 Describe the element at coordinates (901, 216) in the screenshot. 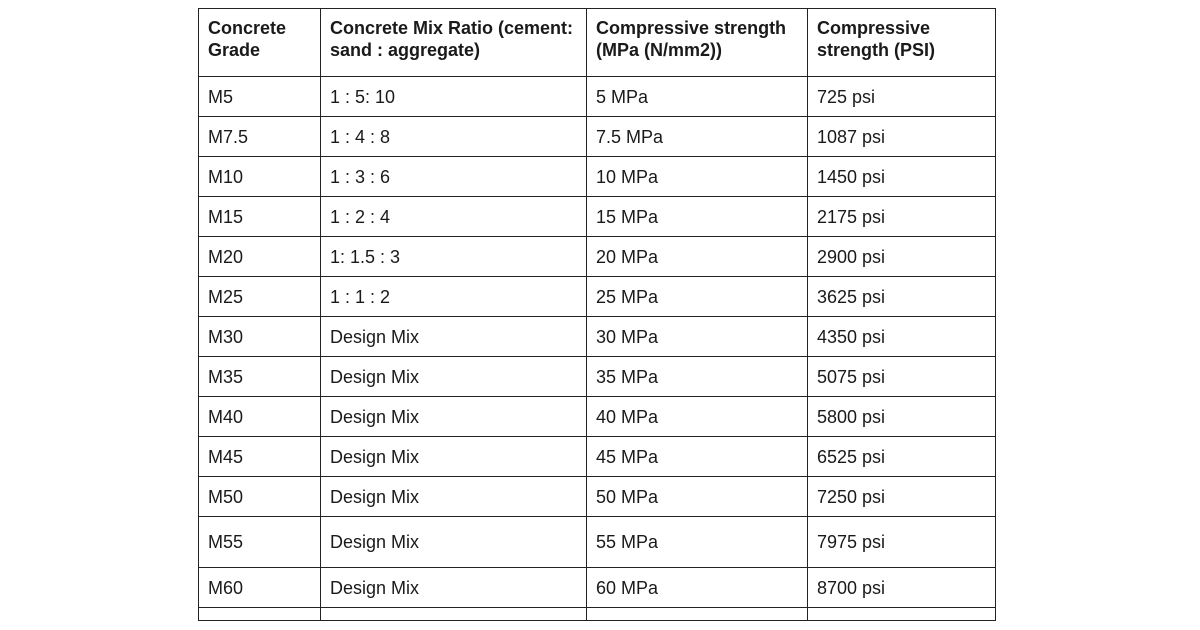

I see `strength-psi-cell: 2175 psi` at that location.